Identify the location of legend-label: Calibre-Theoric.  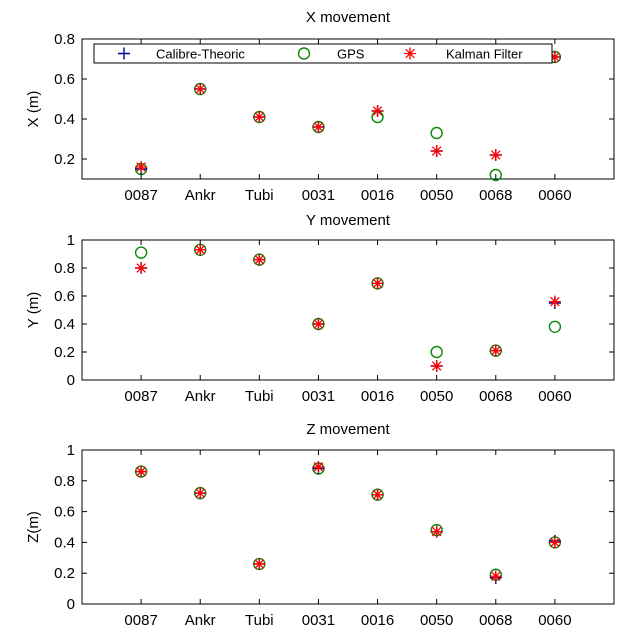
(200, 54).